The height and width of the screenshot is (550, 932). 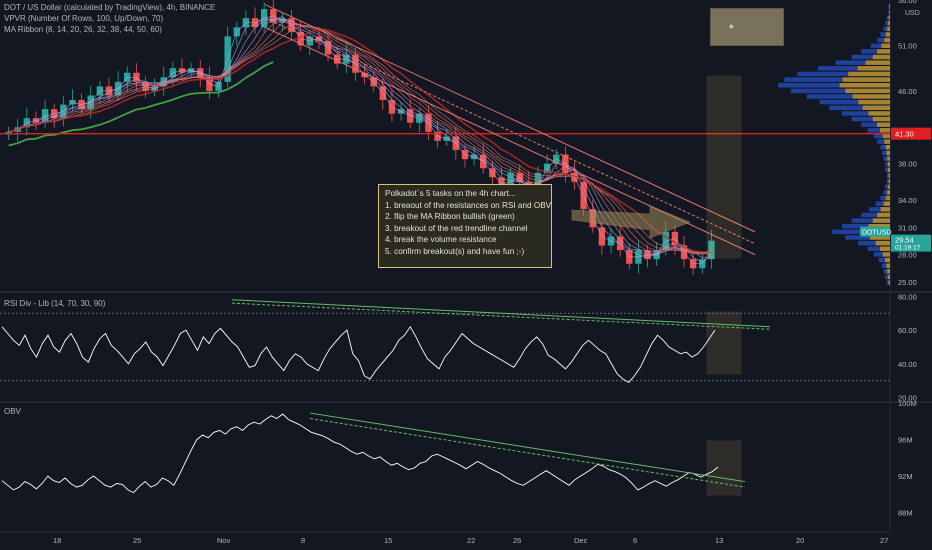 I want to click on time-tick-label: Nov, so click(x=224, y=540).